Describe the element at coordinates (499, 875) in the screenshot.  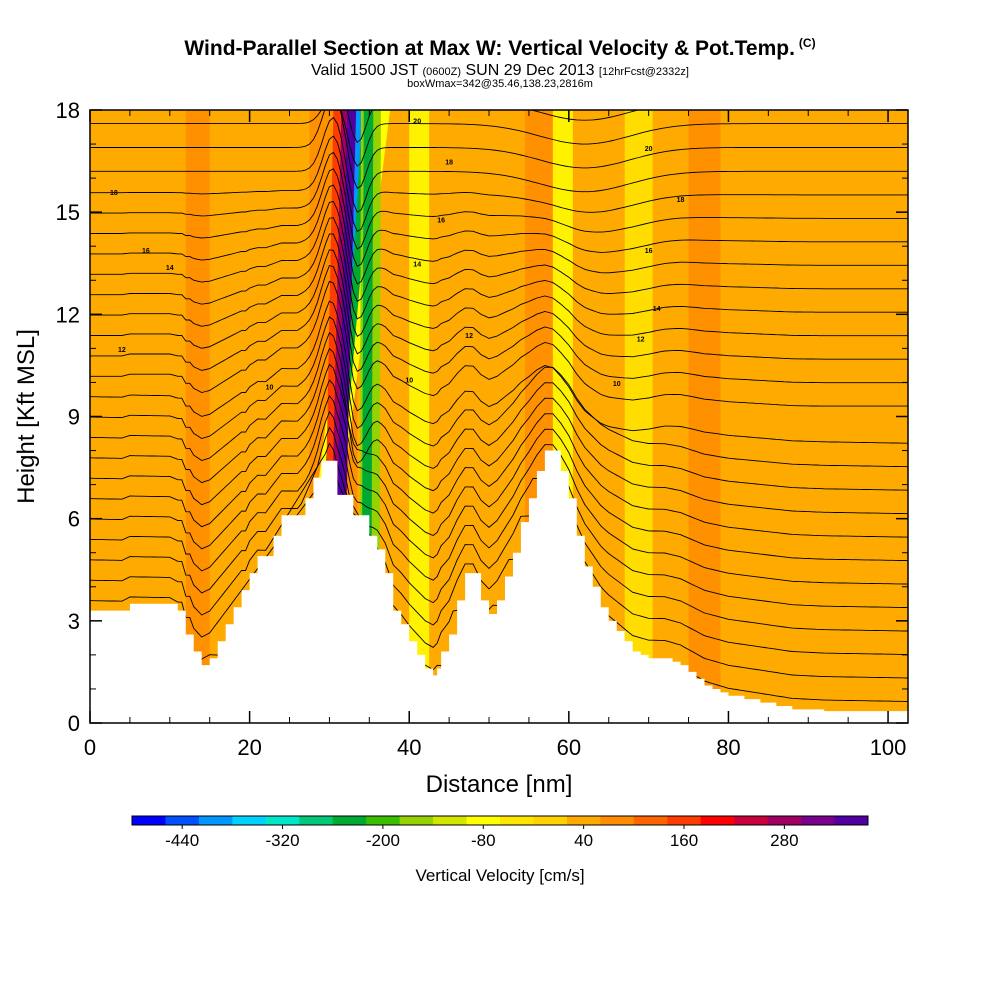
I see `colorbar-title: Vertical Velocity [cm/s]` at that location.